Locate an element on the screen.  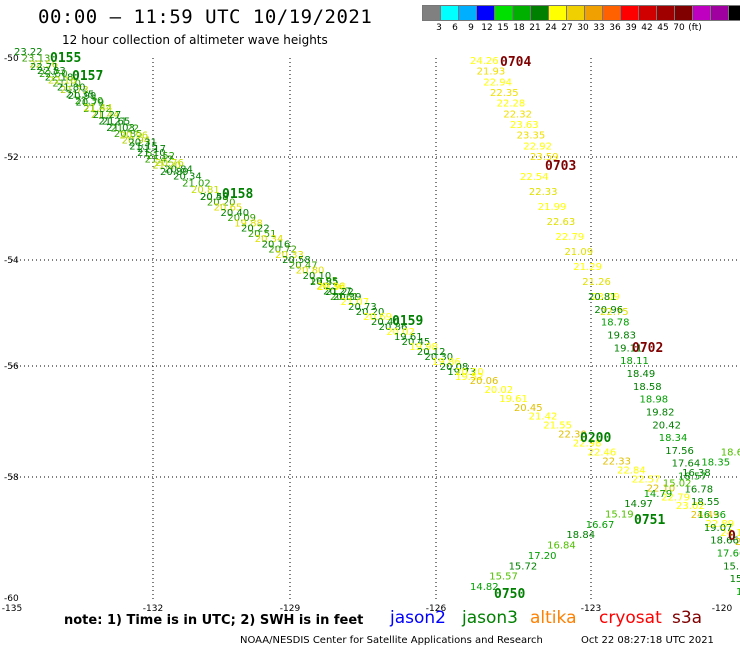
wave-height-label: 21.99 is located at coordinates (552, 207).